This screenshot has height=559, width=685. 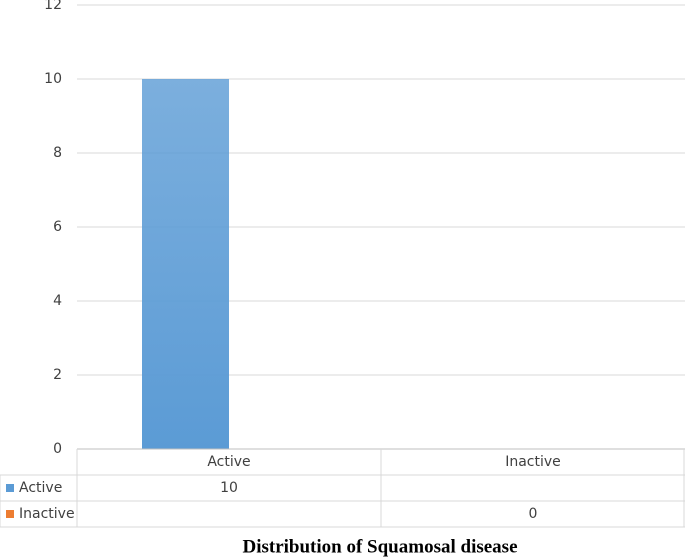 What do you see at coordinates (53, 79) in the screenshot?
I see `y-tick-label: 10` at bounding box center [53, 79].